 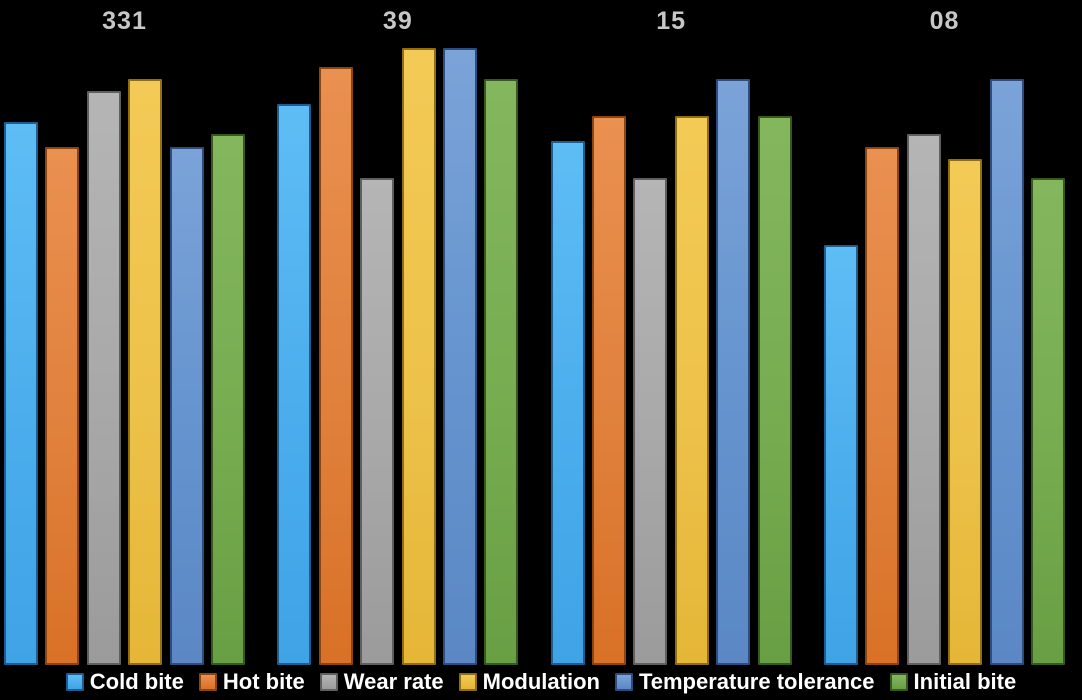 What do you see at coordinates (263, 681) in the screenshot?
I see `legend-label: Hot bite` at bounding box center [263, 681].